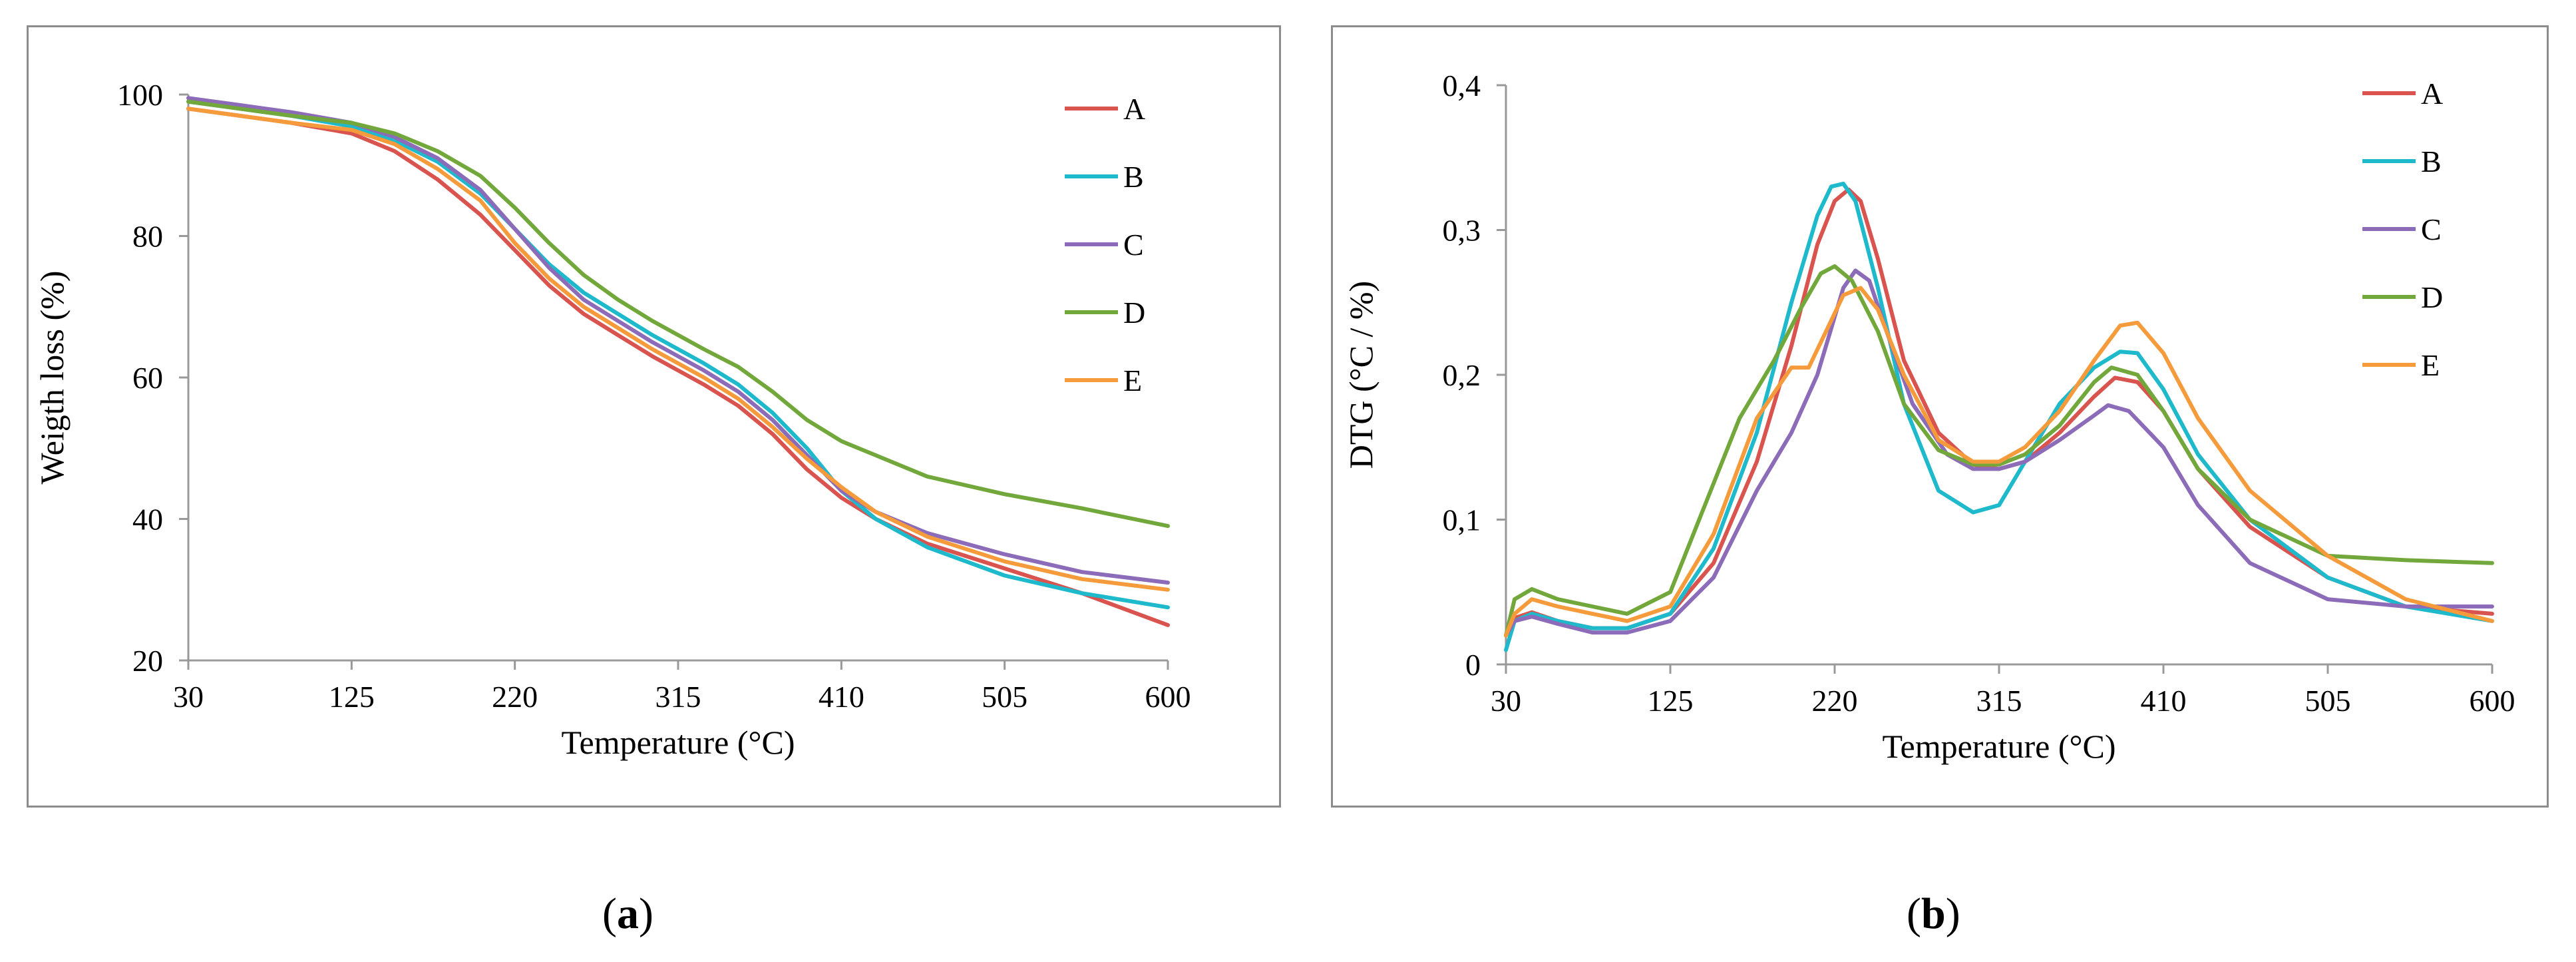 The image size is (2576, 962). I want to click on y-axis-title: DTG (°C / %), so click(1361, 375).